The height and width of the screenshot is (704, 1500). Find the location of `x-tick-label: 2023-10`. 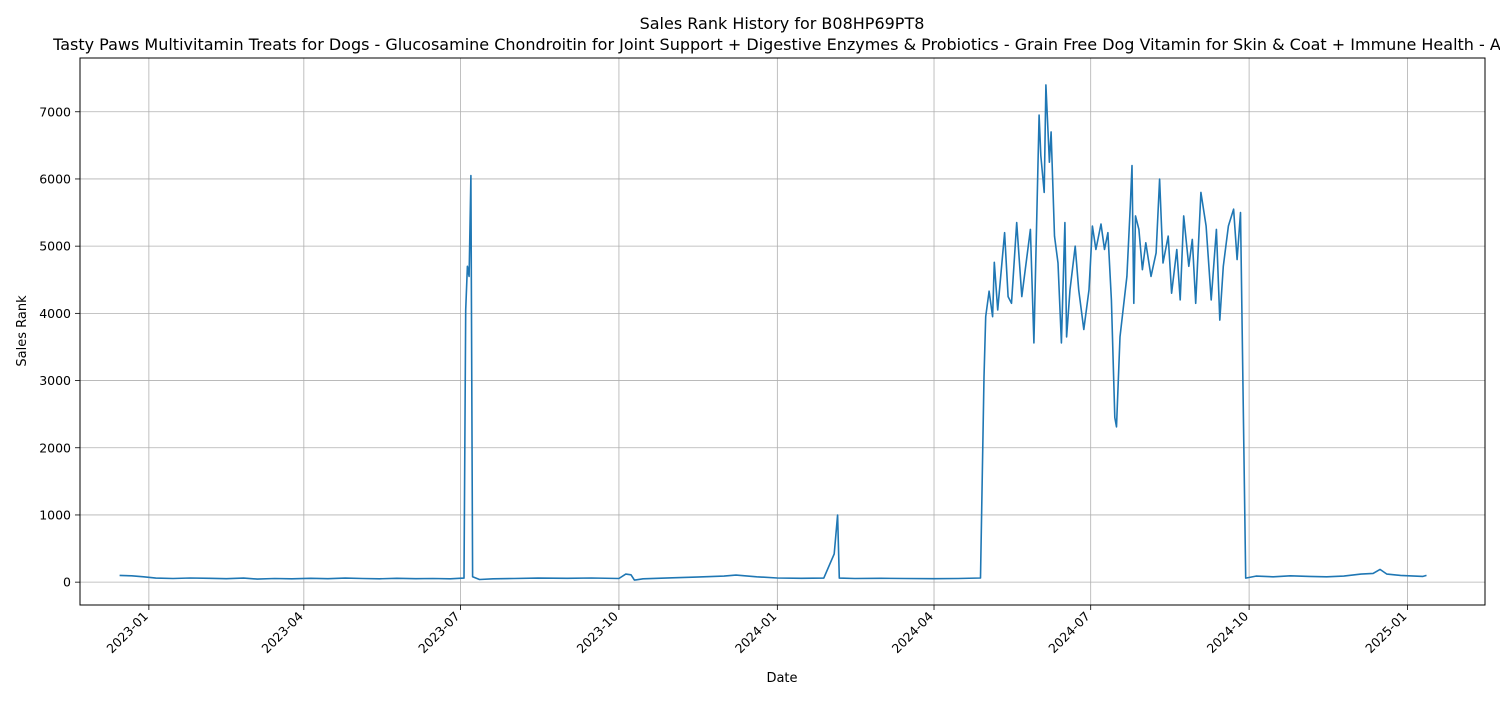

x-tick-label: 2023-10 is located at coordinates (598, 632).